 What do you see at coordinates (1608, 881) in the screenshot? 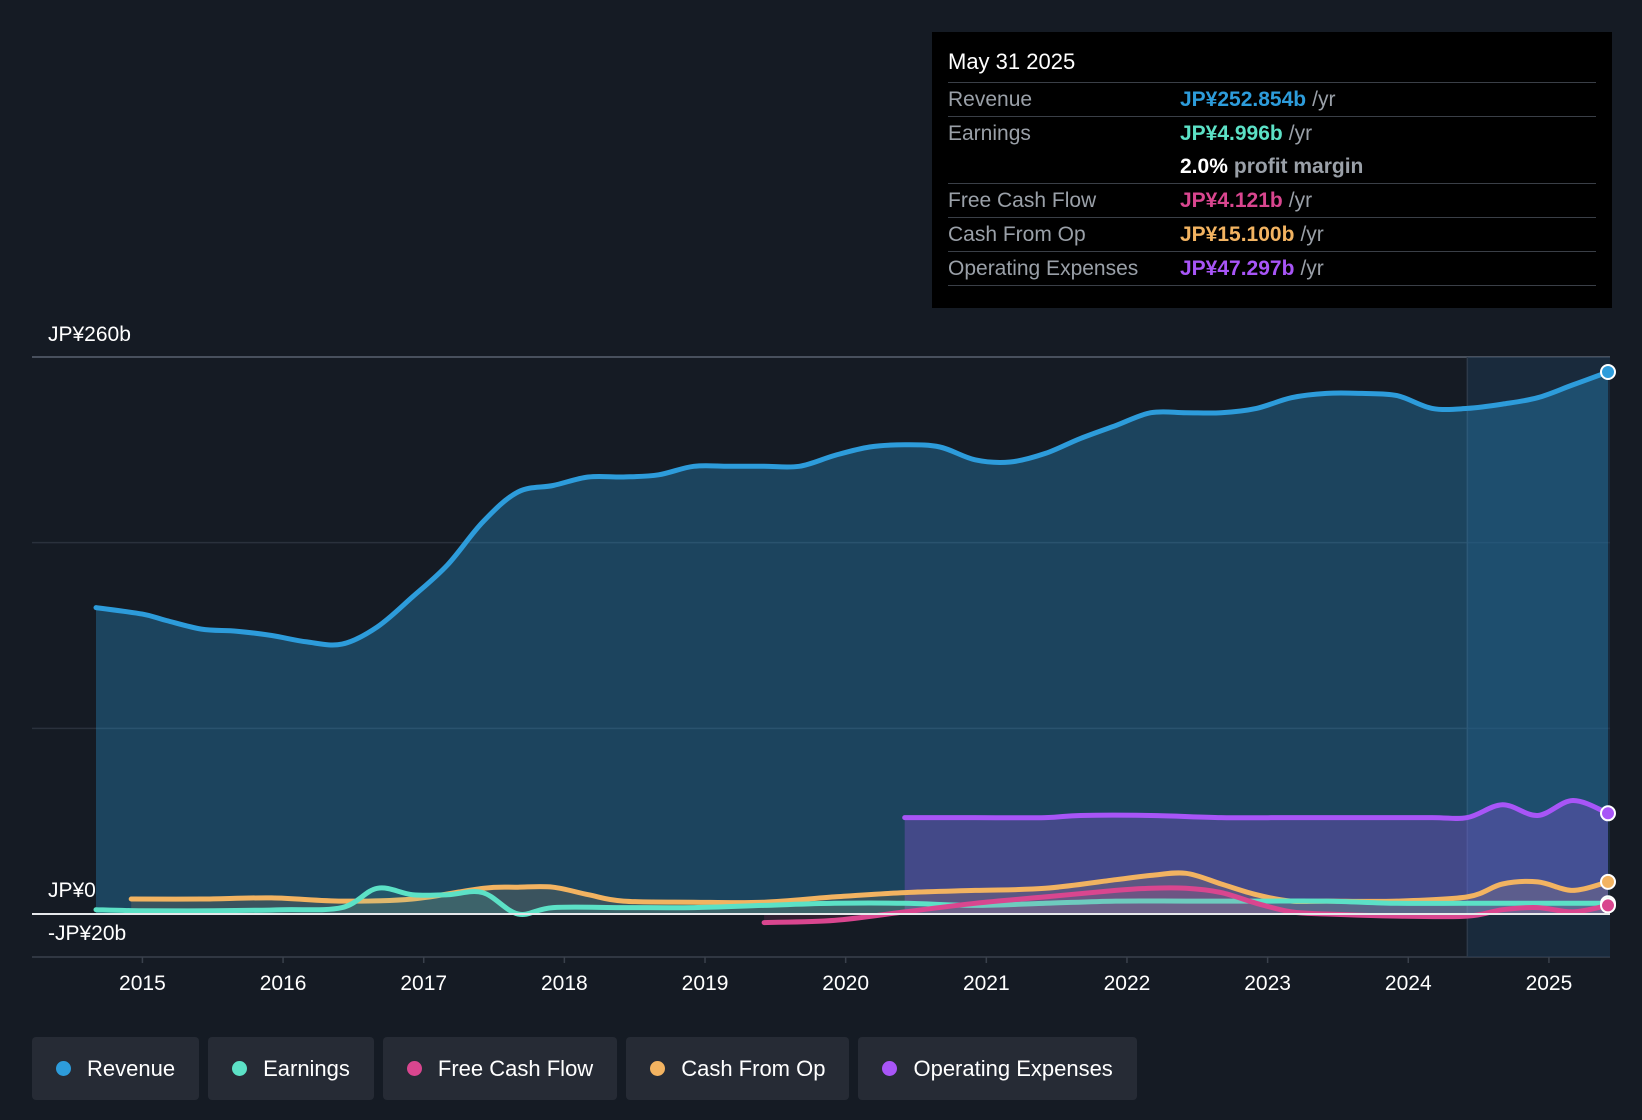
I see `series-endpoint-cash-from-op` at bounding box center [1608, 881].